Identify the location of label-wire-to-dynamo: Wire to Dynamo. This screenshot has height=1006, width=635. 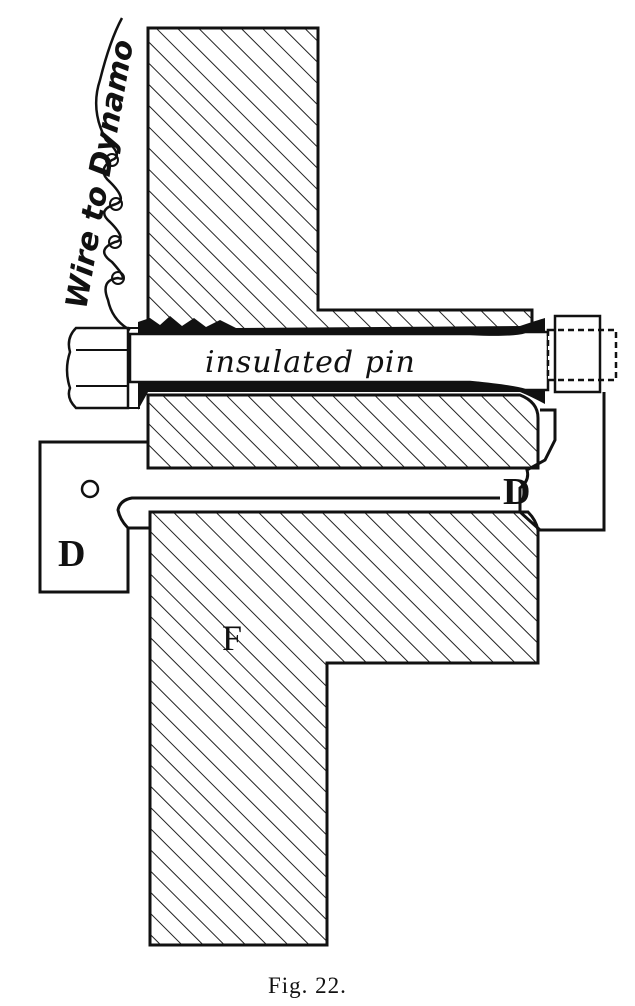
(100, 174).